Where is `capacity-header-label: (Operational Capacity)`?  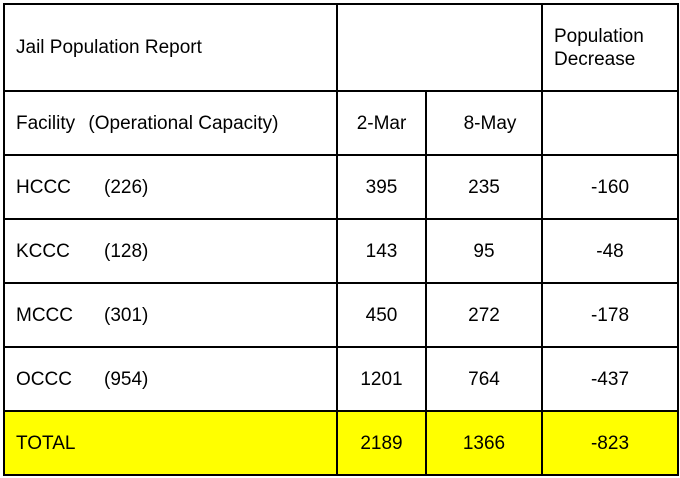
capacity-header-label: (Operational Capacity) is located at coordinates (183, 123).